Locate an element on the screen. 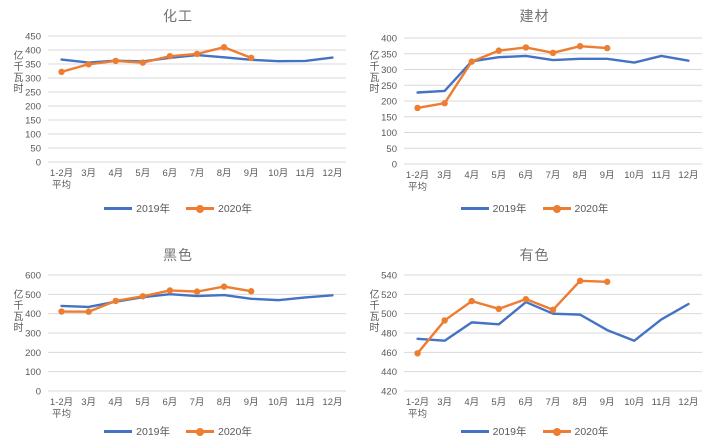 Image resolution: width=713 pixels, height=446 pixels. svg-text: 460 is located at coordinates (389, 353).